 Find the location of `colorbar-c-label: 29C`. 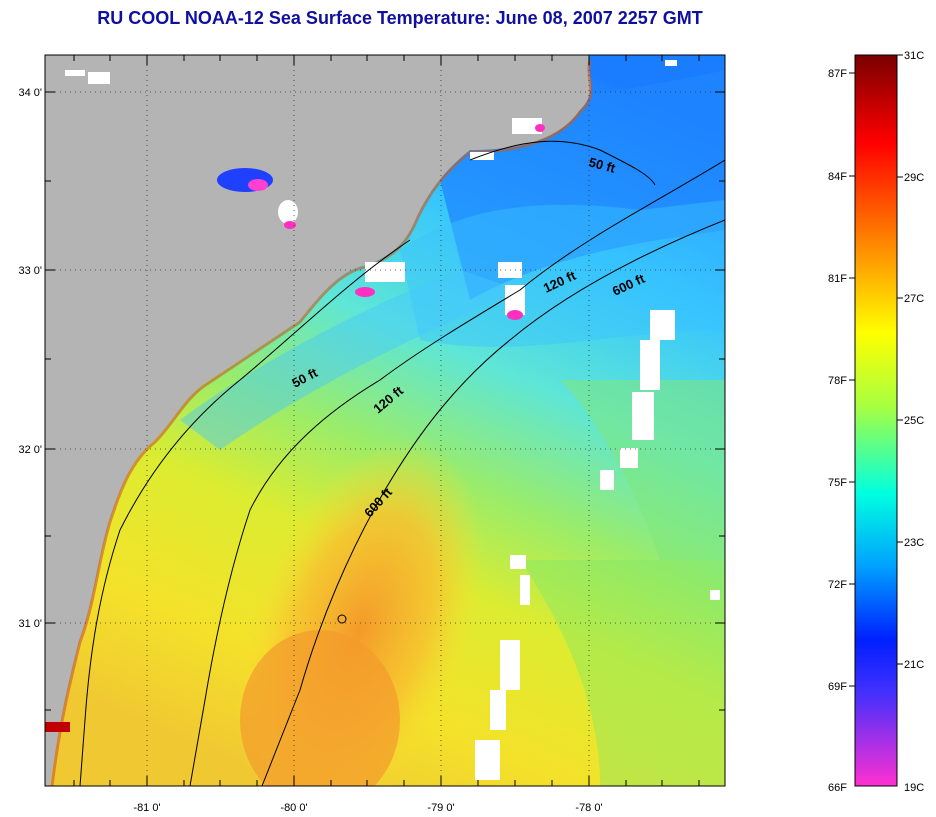

colorbar-c-label: 29C is located at coordinates (914, 178).